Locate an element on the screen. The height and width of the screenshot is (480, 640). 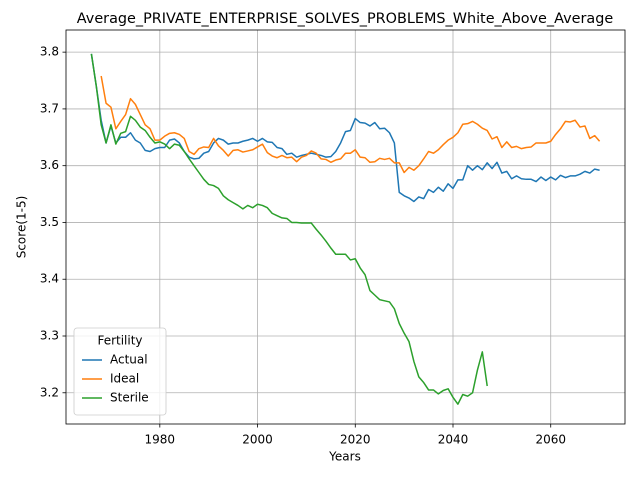
x-tick-label: 2060 is located at coordinates (550, 440).